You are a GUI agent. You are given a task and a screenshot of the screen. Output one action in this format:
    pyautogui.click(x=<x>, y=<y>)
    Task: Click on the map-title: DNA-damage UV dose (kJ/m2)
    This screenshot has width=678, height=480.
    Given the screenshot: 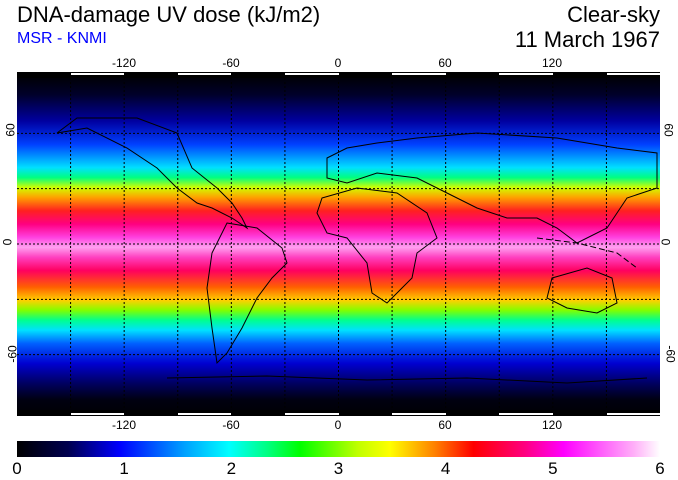 What is the action you would take?
    pyautogui.click(x=169, y=14)
    